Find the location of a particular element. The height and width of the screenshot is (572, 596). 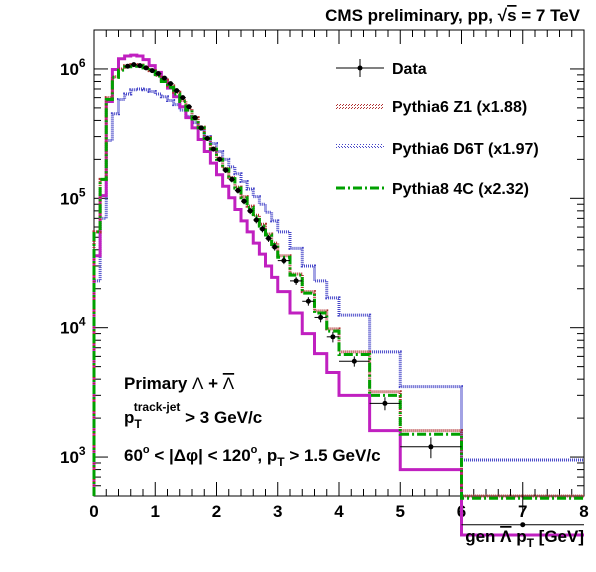

x-tick-label: 4 is located at coordinates (339, 511).